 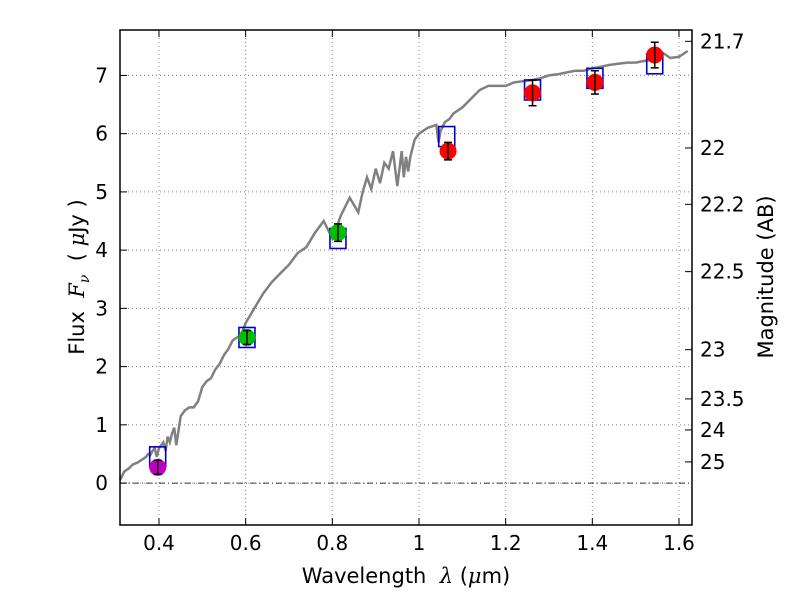 I want to click on y-tick-label: 6, so click(x=101, y=134).